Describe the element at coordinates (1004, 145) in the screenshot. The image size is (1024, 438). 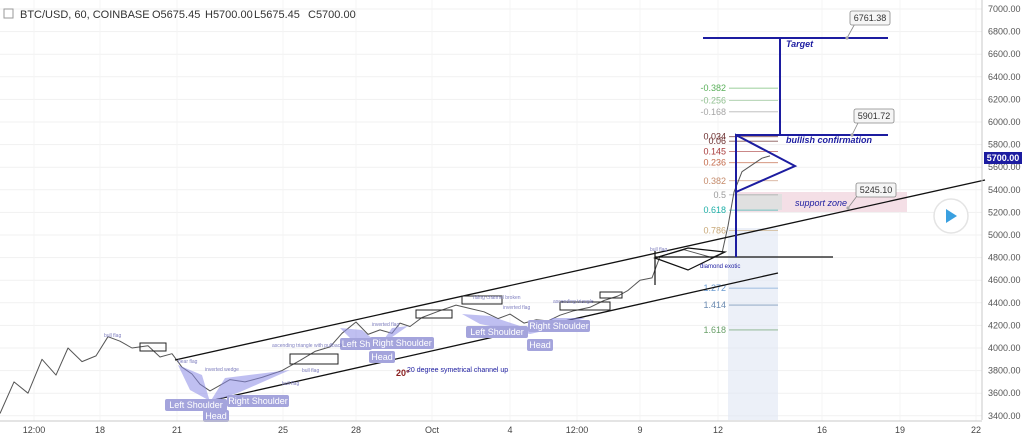
I see `y-tick-label: 5800.00` at that location.